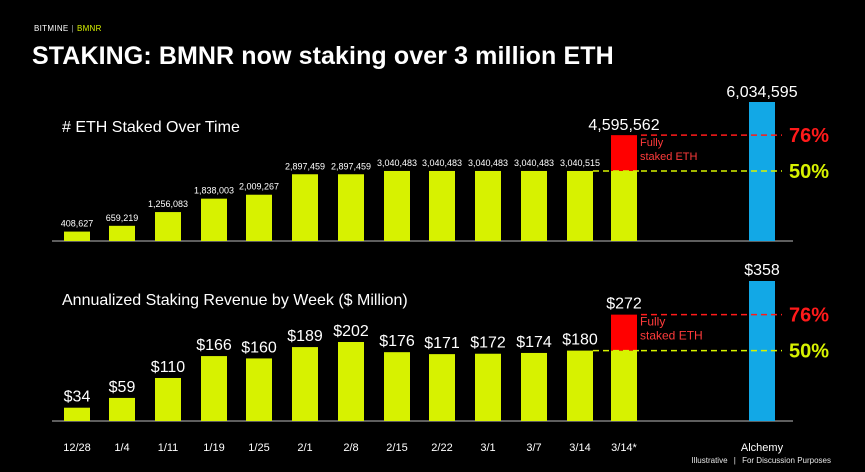  I want to click on x-axis-tick-label: 1/19, so click(213, 448).